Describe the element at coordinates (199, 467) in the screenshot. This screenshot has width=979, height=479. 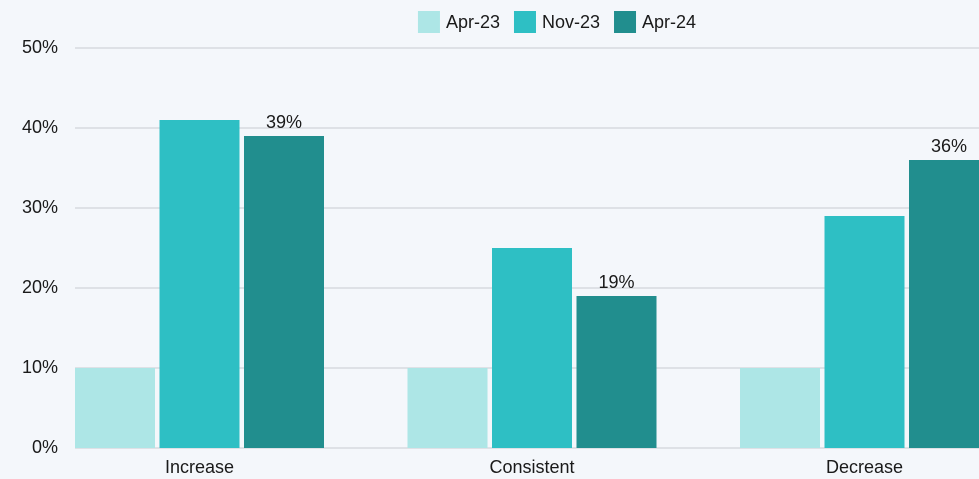
I see `x-tick-label: Increase` at that location.